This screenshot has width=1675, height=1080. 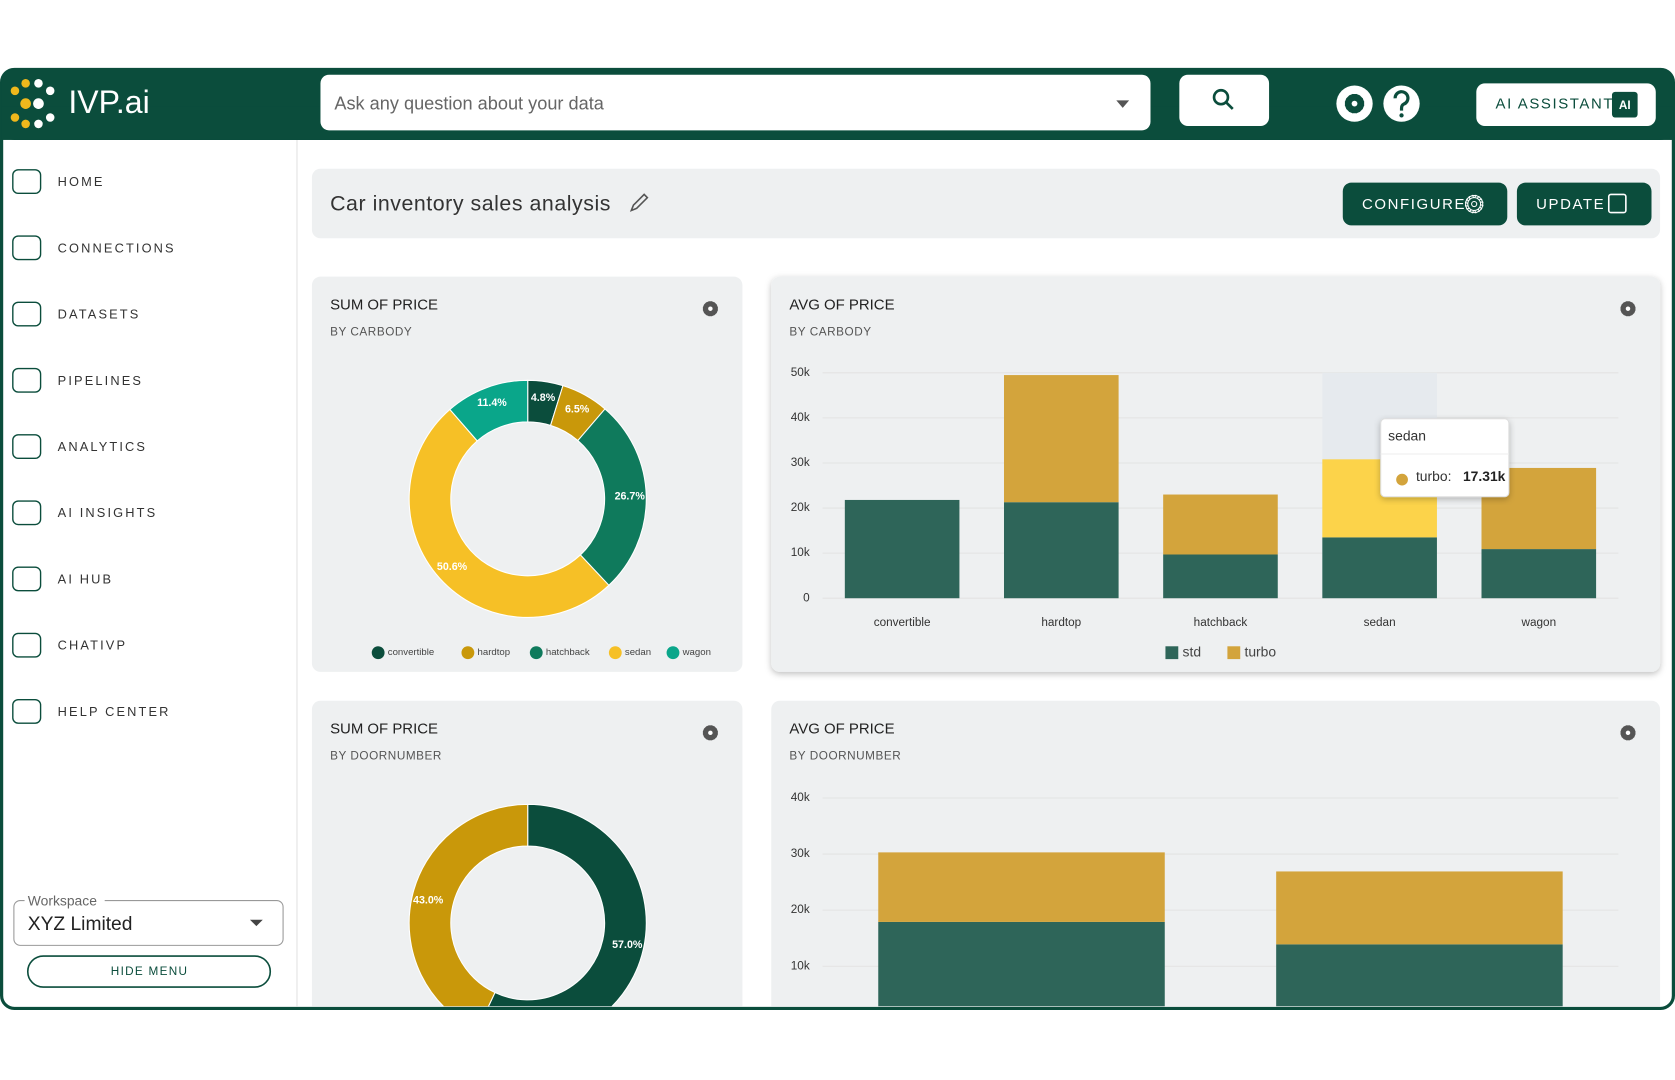 What do you see at coordinates (1570, 204) in the screenshot?
I see `update-label: UPDATE` at bounding box center [1570, 204].